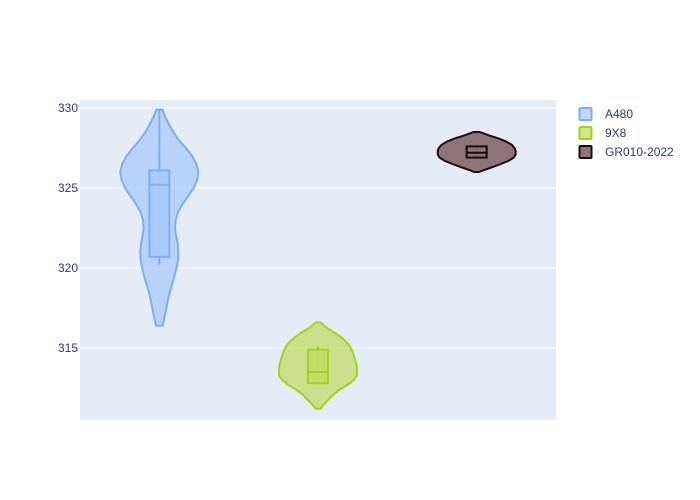 The width and height of the screenshot is (700, 500). I want to click on y-tick-label-325: 325, so click(68, 188).